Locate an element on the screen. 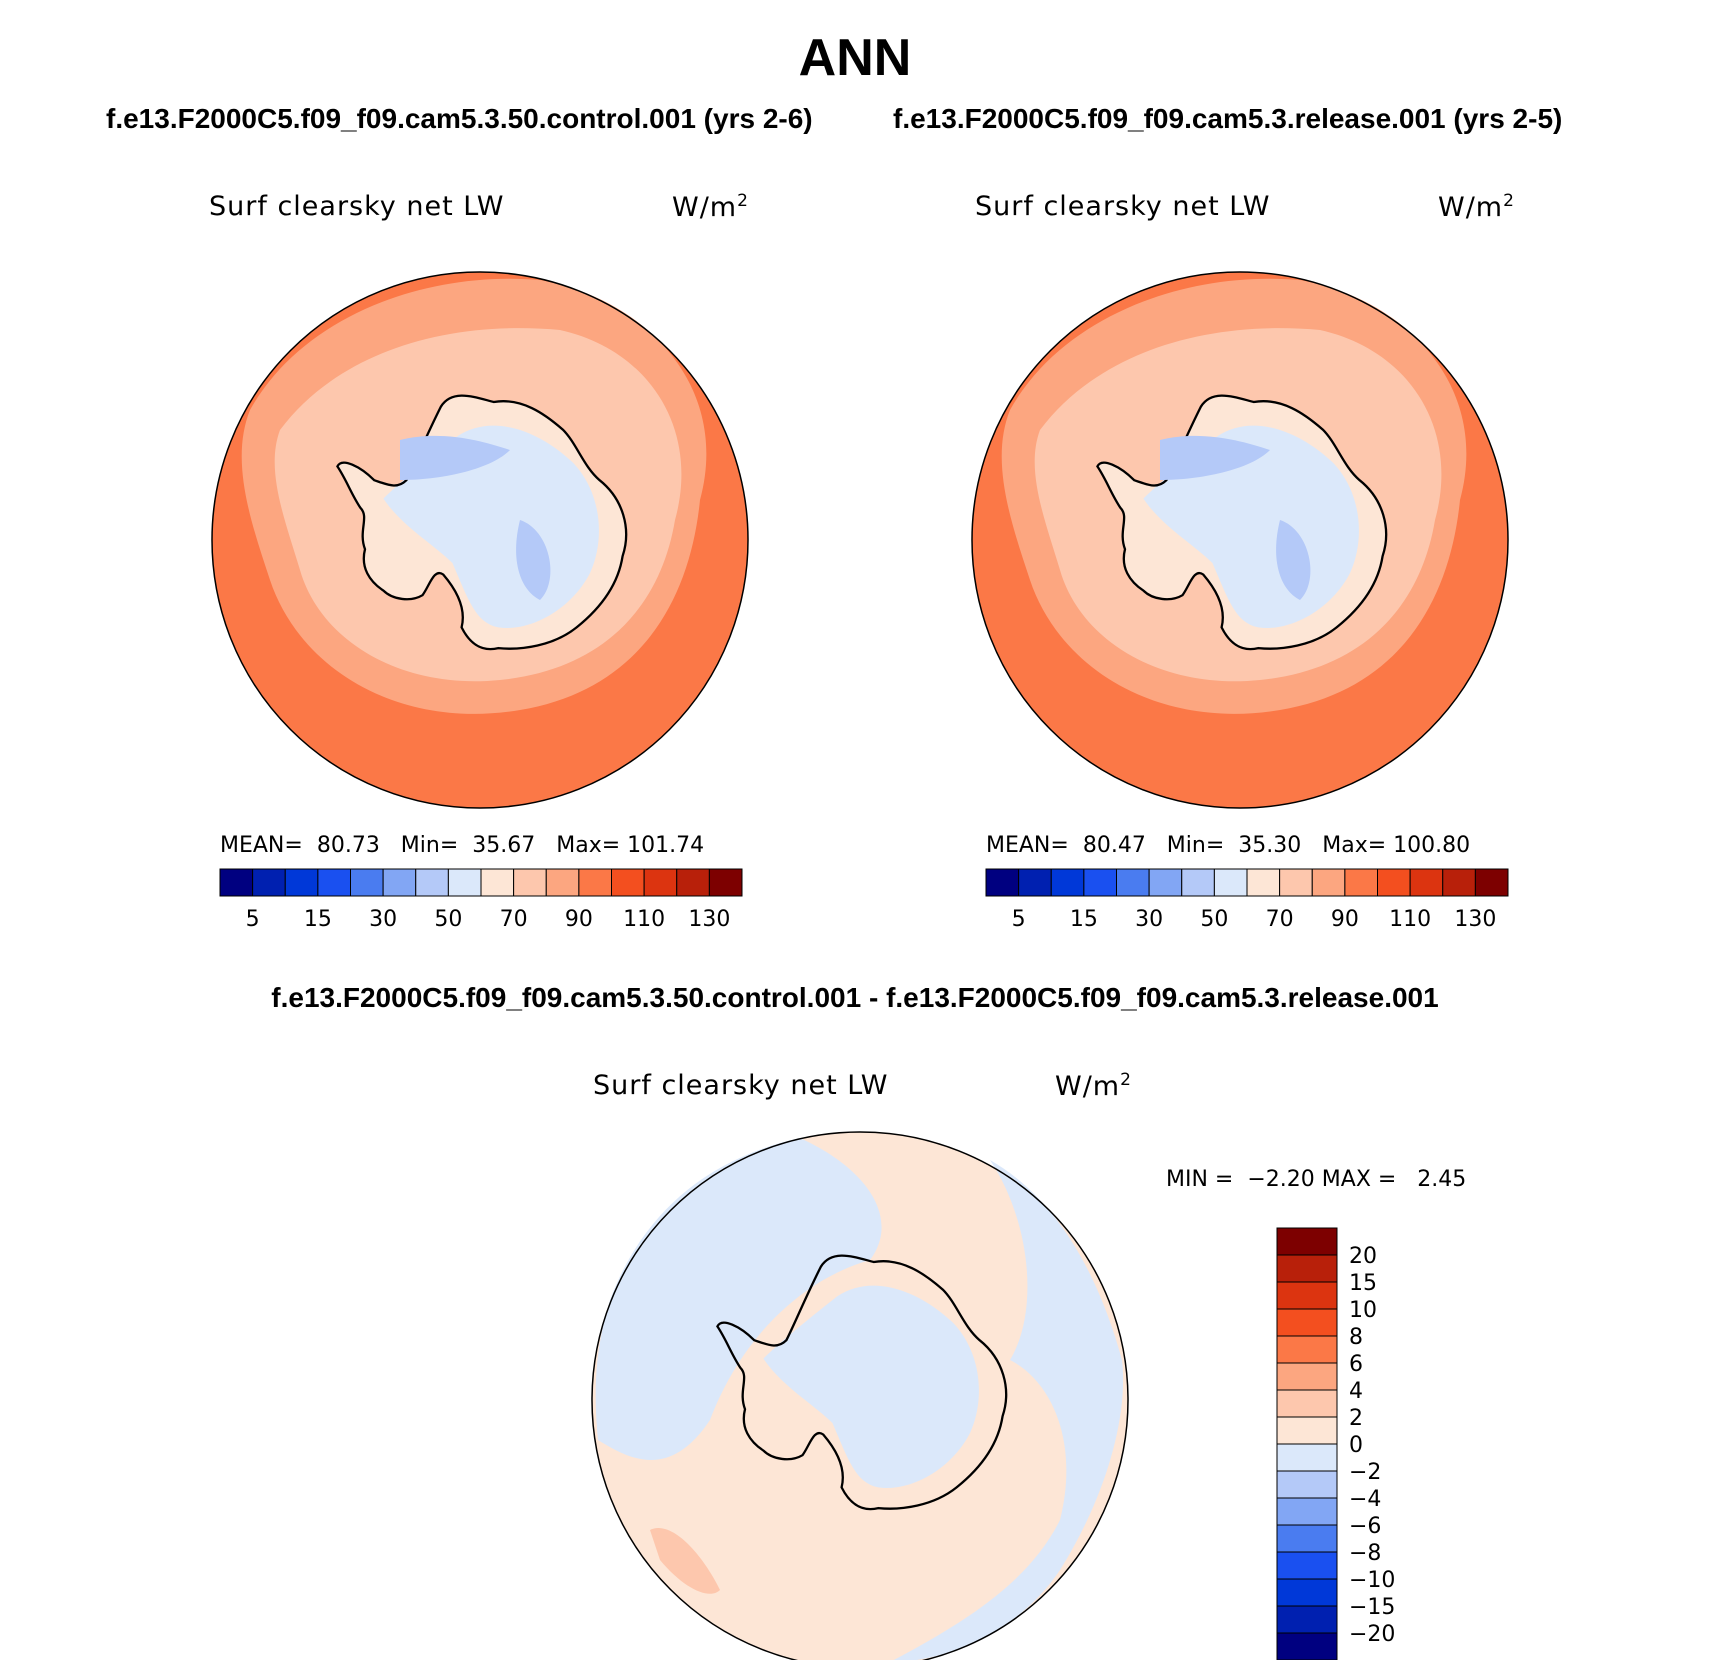 The image size is (1710, 1660). right-map-band-50b is located at coordinates (1293, 560).